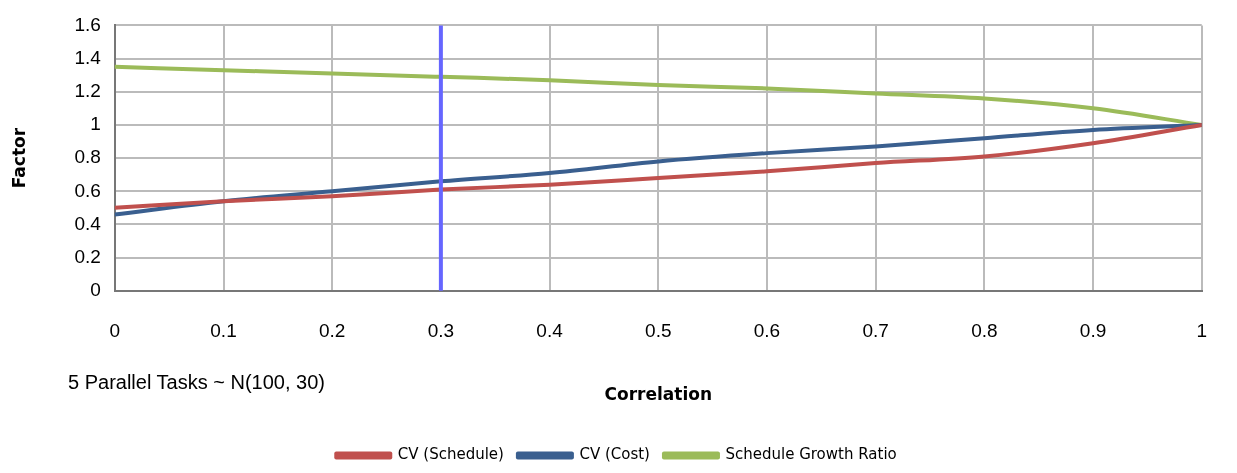  Describe the element at coordinates (115, 331) in the screenshot. I see `x-tick-label: 0` at that location.